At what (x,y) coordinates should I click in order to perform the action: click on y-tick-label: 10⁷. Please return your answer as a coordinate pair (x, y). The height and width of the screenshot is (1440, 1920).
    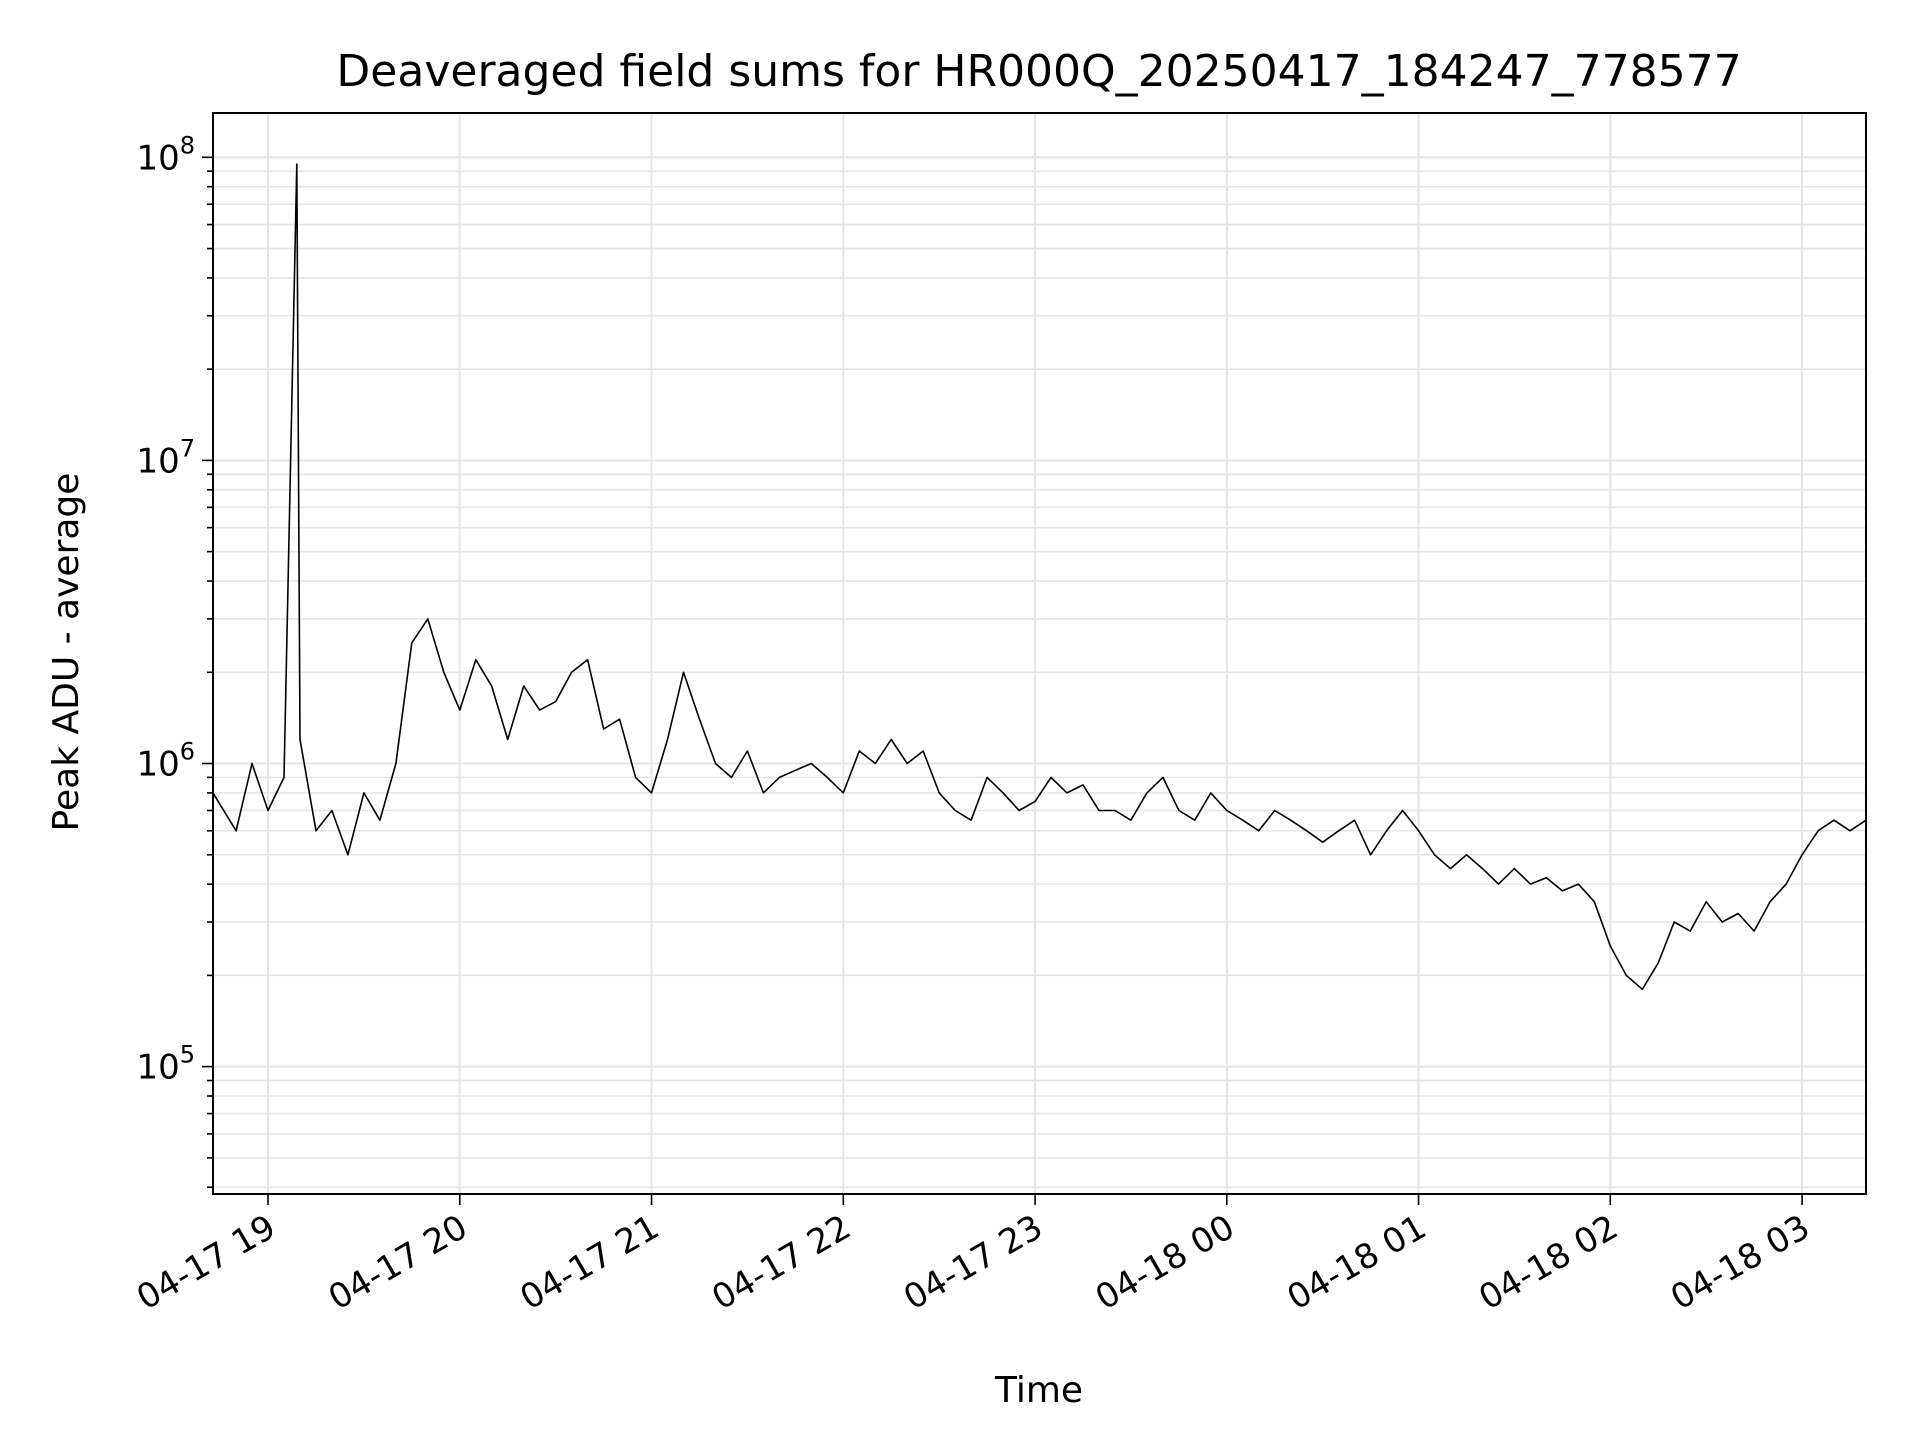
    Looking at the image, I should click on (165, 457).